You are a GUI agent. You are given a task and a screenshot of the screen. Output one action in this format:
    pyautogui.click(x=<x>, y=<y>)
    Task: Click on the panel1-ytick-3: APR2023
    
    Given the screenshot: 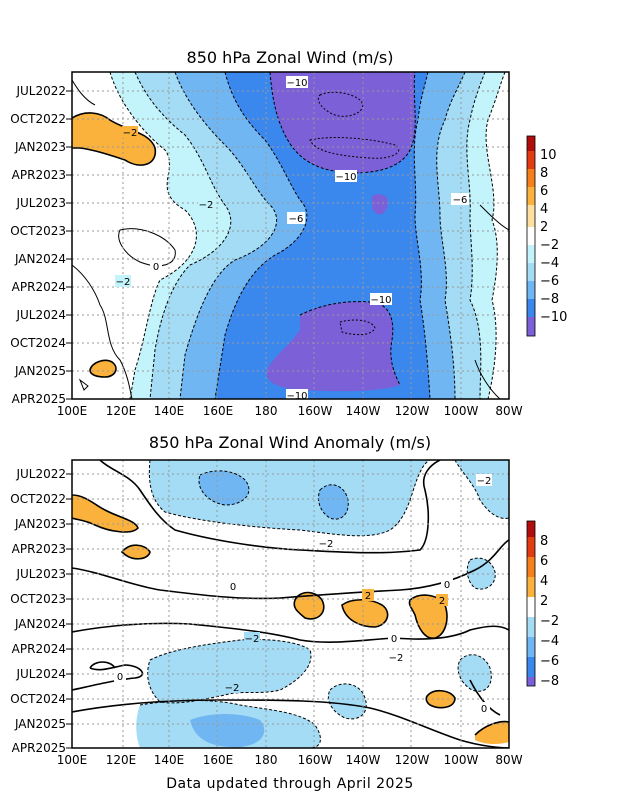 What is the action you would take?
    pyautogui.click(x=39, y=175)
    